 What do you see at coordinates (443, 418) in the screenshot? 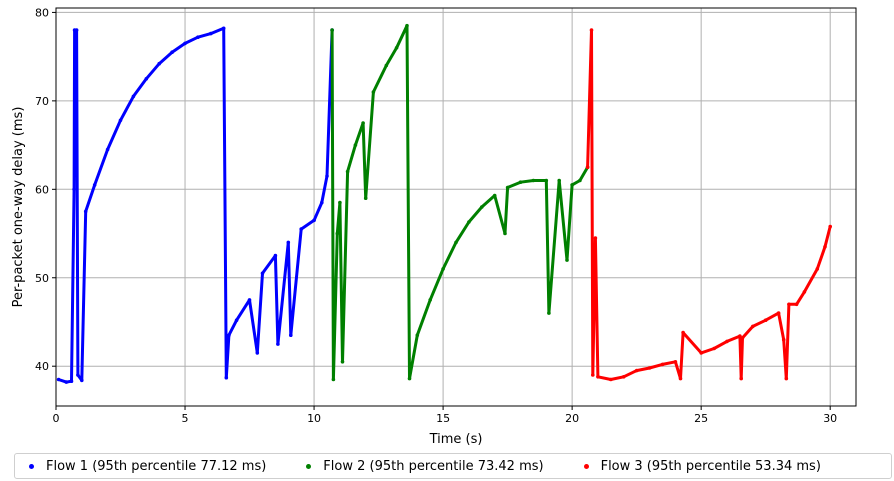
I see `x-tick-label: 15` at bounding box center [443, 418].